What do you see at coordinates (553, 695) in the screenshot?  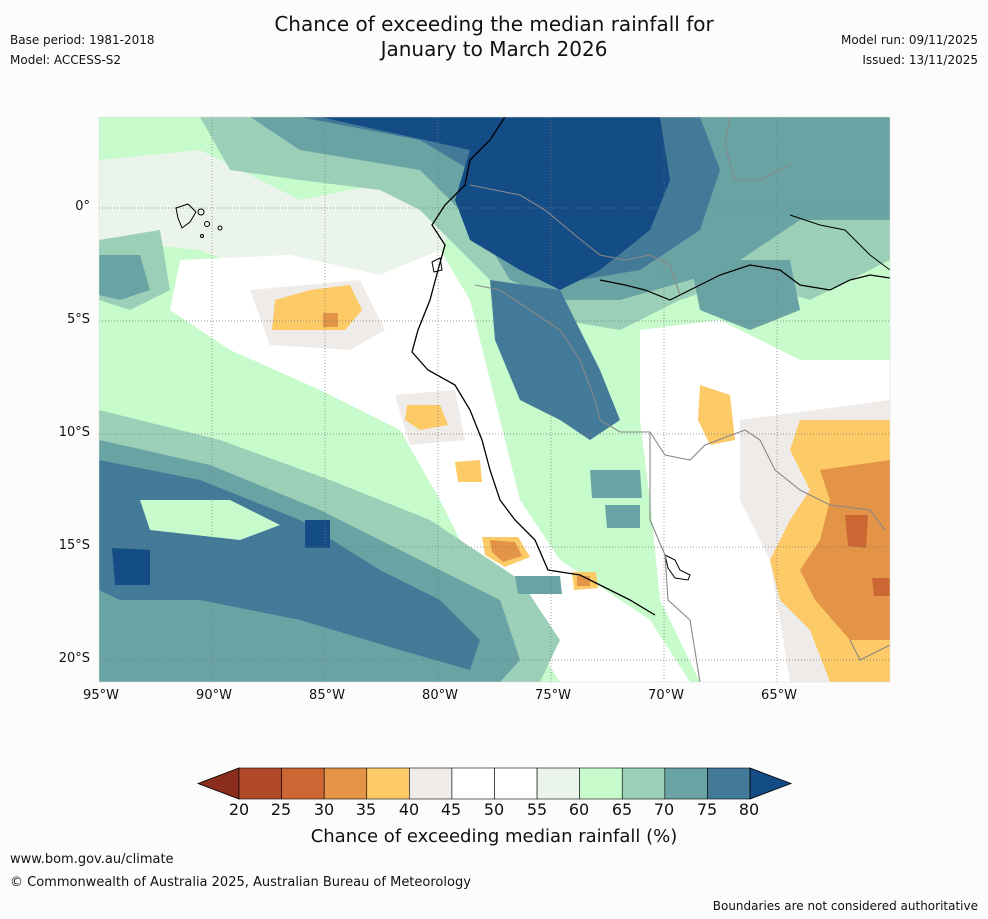 I see `lon-label-75w: 75°W` at bounding box center [553, 695].